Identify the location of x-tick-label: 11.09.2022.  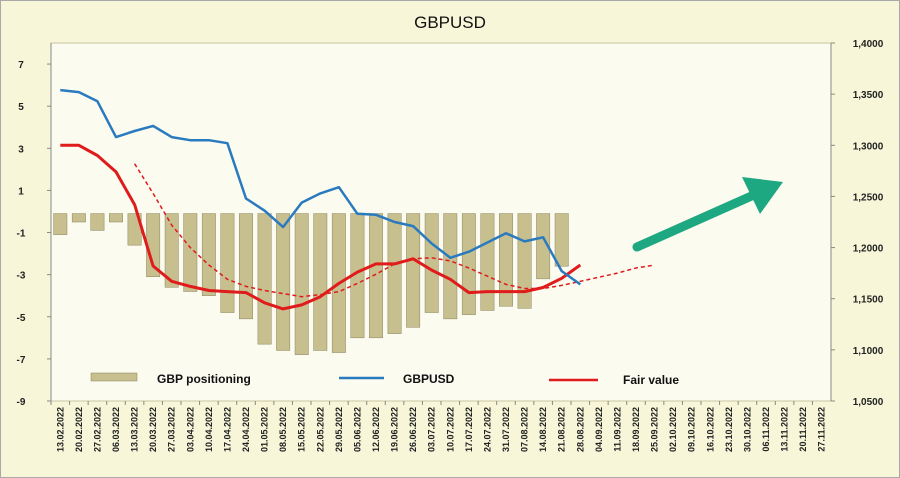
(617, 429).